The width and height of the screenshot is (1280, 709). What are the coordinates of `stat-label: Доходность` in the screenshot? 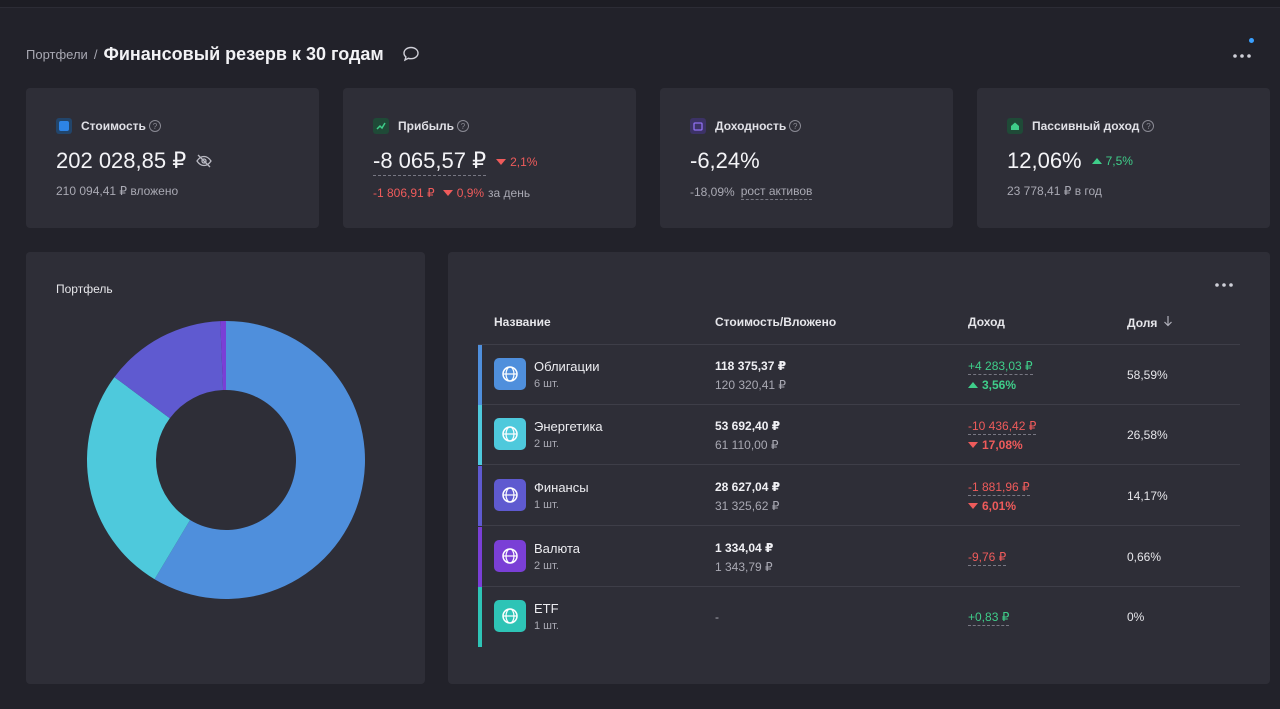 It's located at (751, 126).